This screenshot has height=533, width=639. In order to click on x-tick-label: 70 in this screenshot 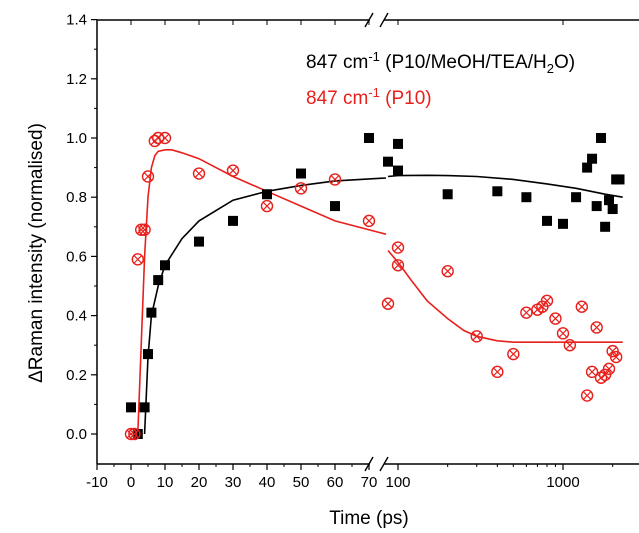, I will do `click(369, 482)`.